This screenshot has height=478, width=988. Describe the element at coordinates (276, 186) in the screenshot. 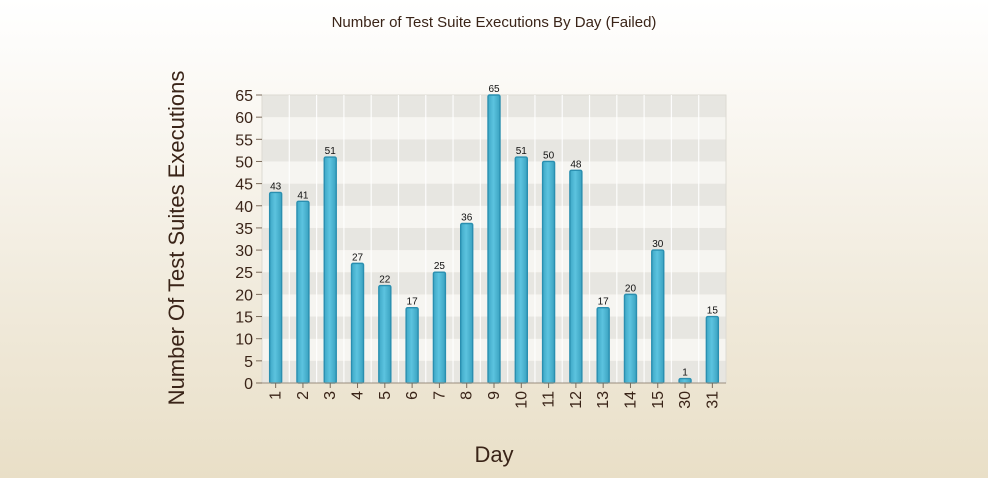

I see `data-label: 43` at that location.